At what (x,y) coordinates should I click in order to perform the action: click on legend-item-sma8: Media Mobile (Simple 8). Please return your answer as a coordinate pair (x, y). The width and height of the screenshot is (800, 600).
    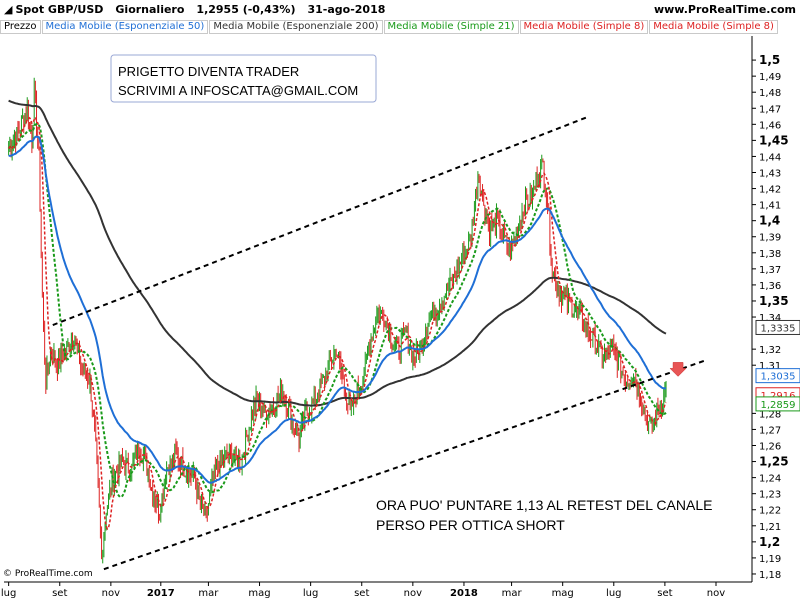
    Looking at the image, I should click on (584, 27).